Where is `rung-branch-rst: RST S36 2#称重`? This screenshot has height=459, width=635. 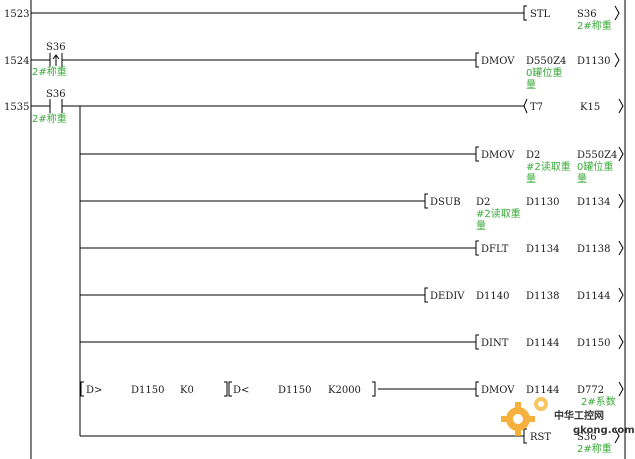
rung-branch-rst: RST S36 2#称重 is located at coordinates (350, 441).